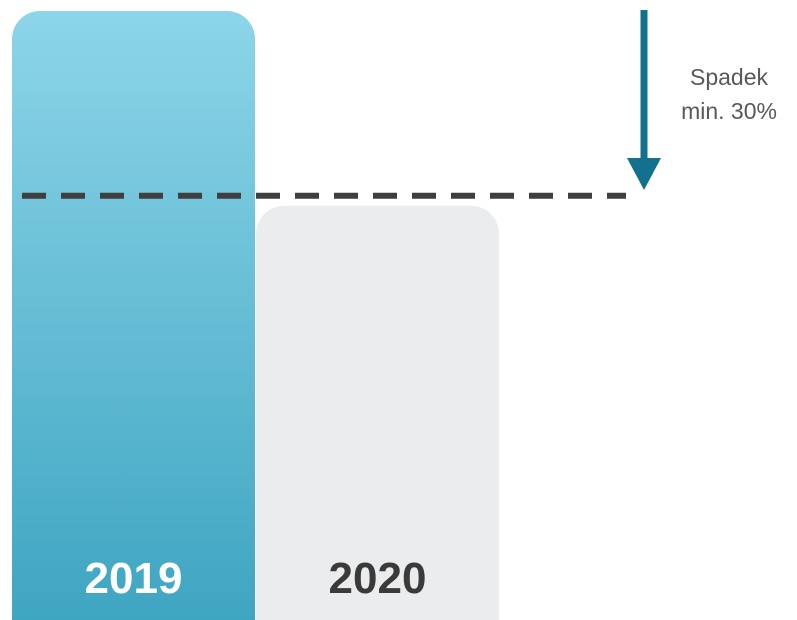  Describe the element at coordinates (134, 578) in the screenshot. I see `bar-label-2019: 2019` at that location.